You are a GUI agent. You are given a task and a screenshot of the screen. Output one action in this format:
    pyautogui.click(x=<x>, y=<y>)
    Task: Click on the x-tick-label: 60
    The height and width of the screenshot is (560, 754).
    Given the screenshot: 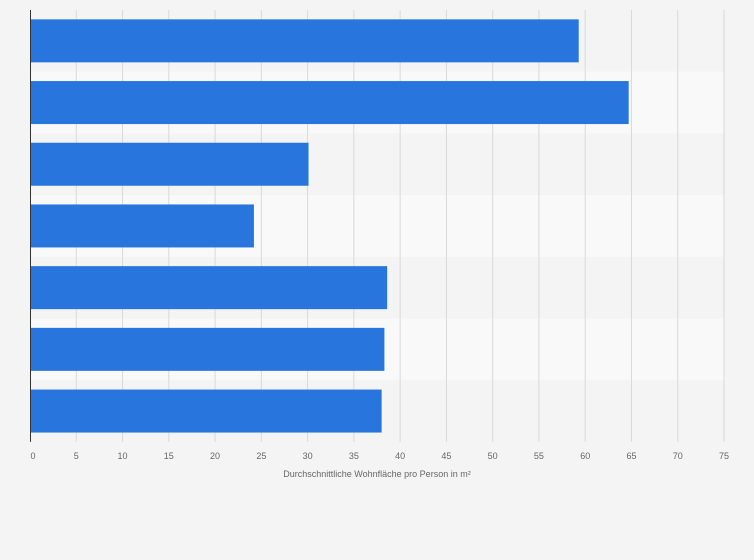 What is the action you would take?
    pyautogui.click(x=585, y=456)
    